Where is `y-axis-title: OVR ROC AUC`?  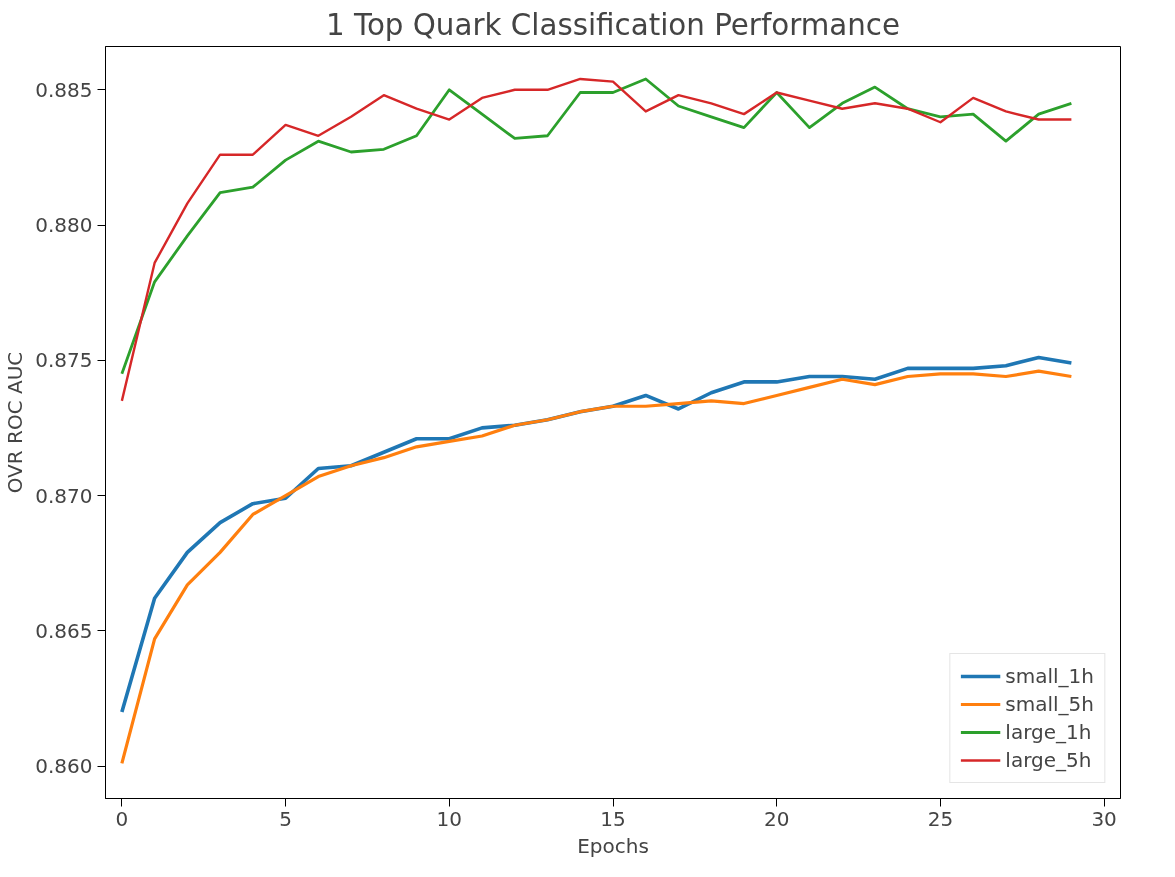
y-axis-title: OVR ROC AUC is located at coordinates (15, 422).